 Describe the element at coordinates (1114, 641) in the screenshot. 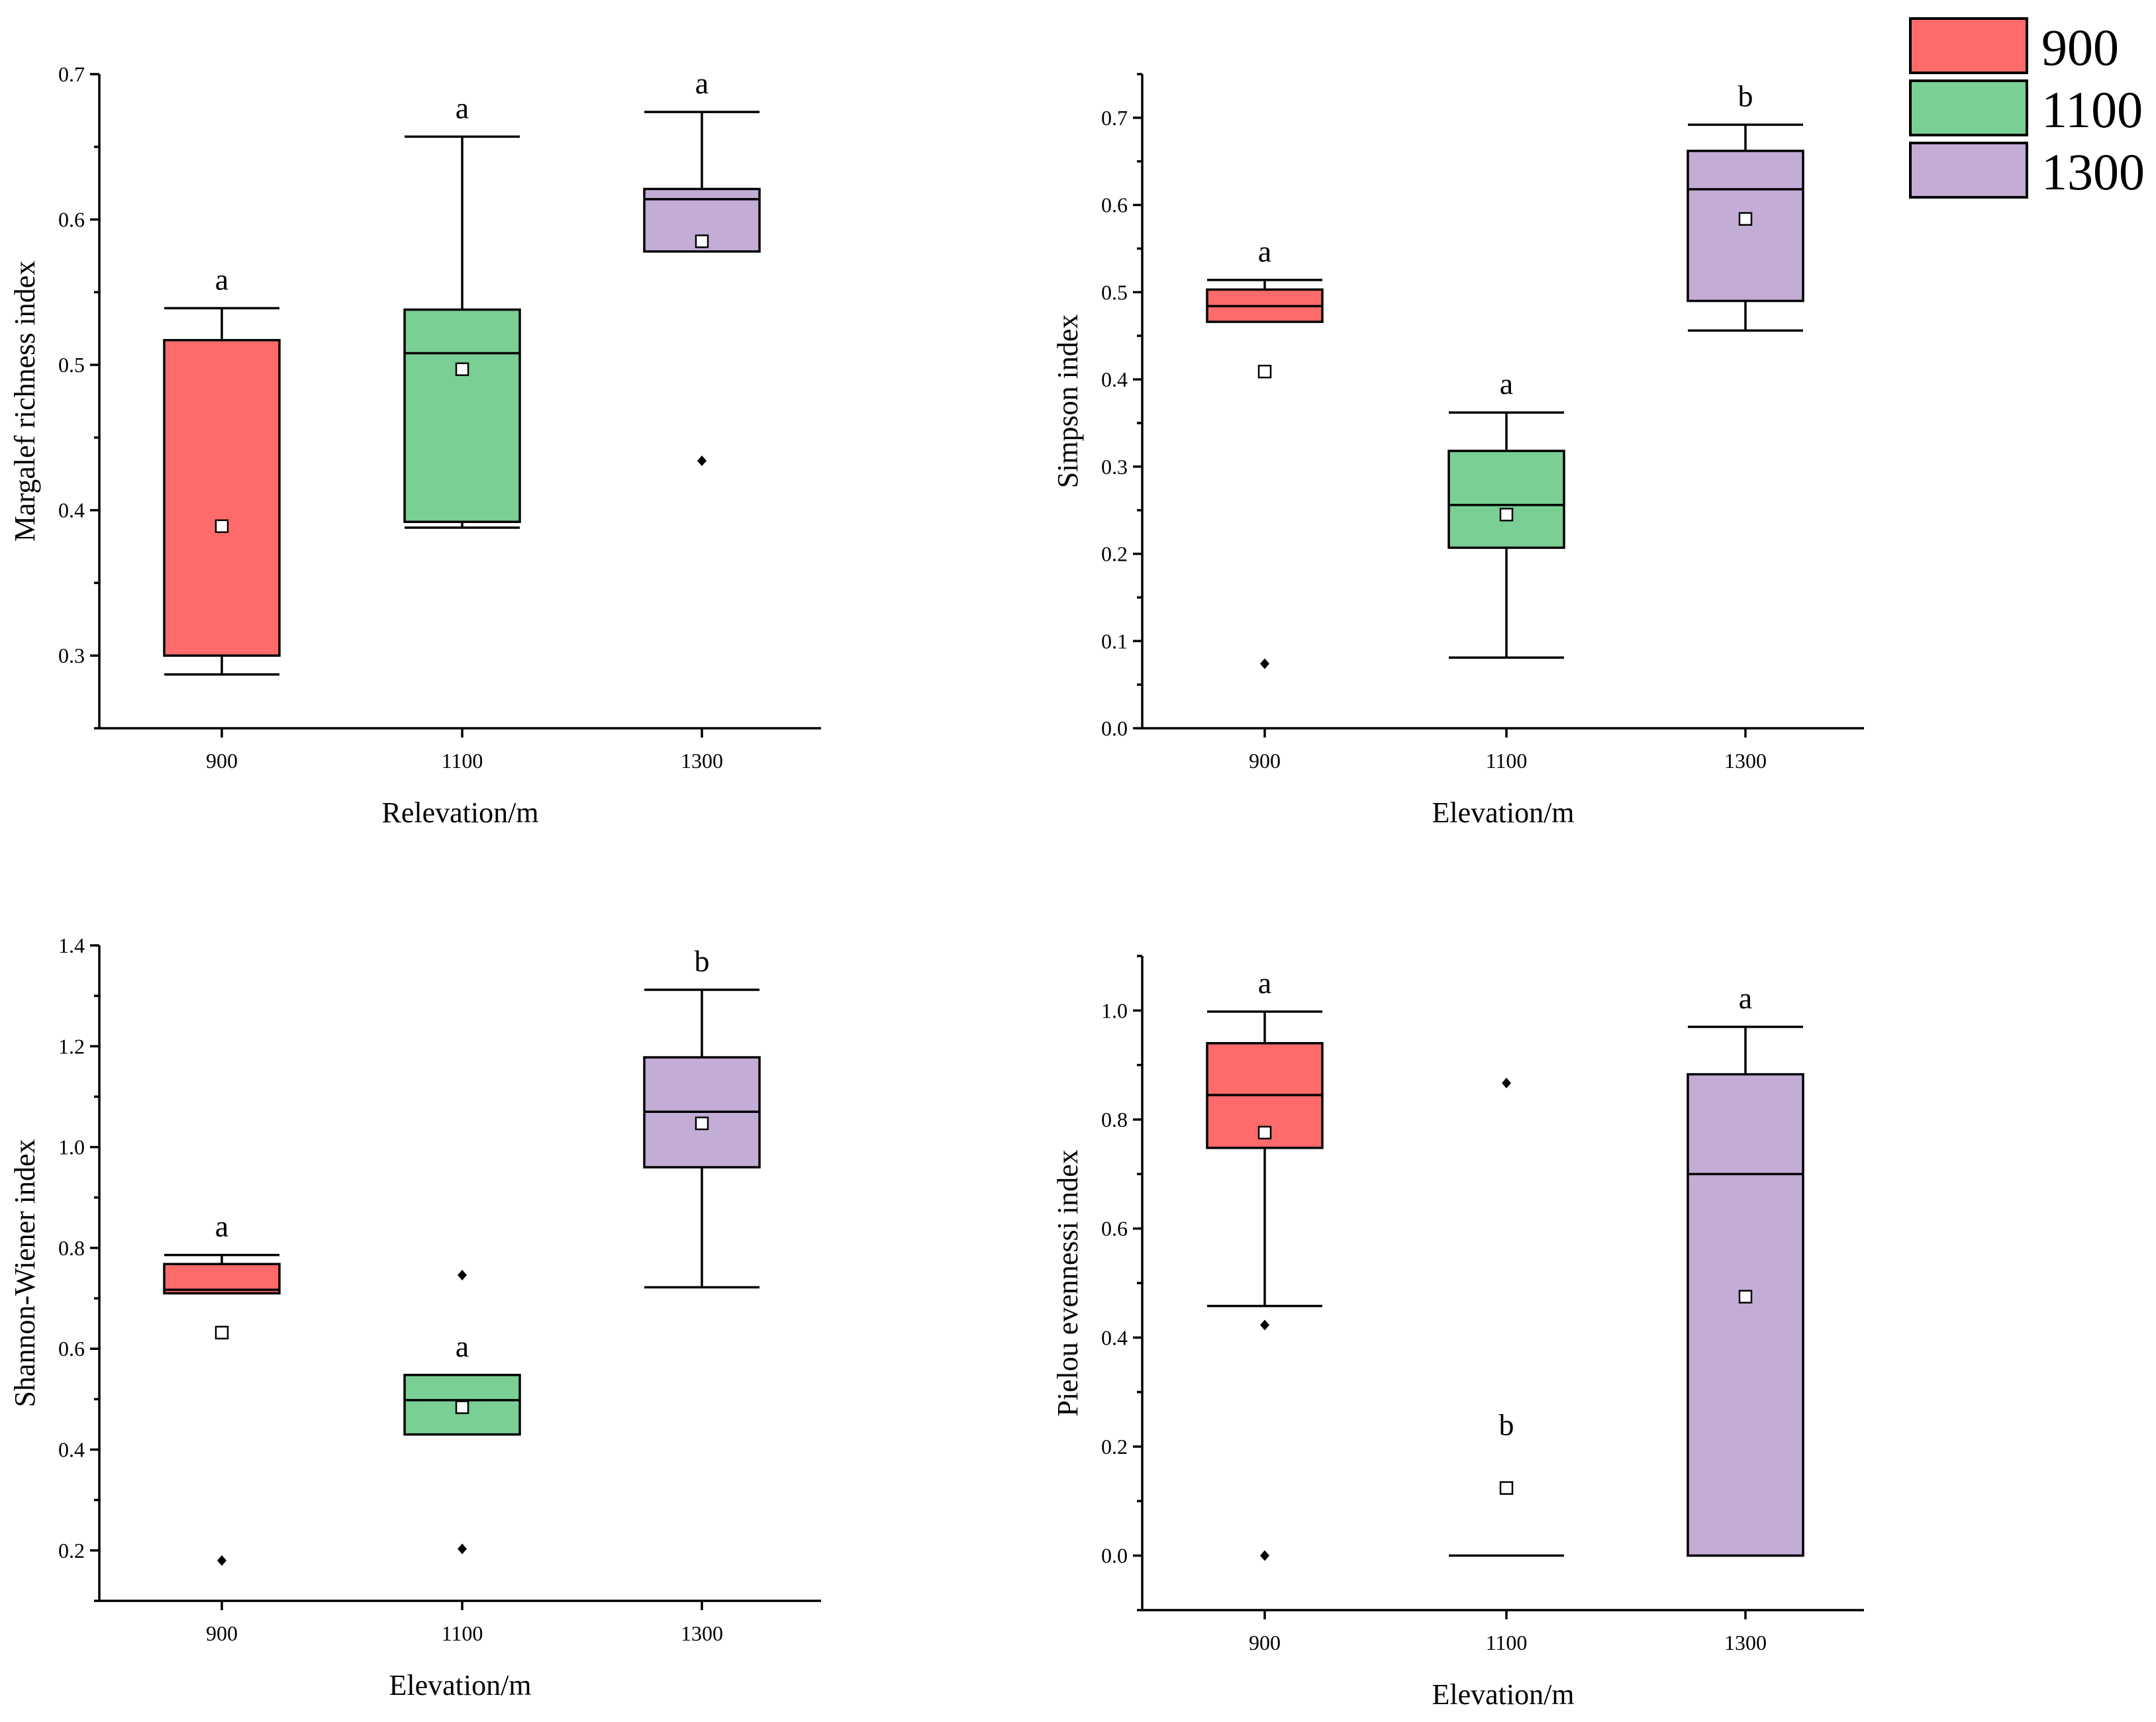

I see `y-tick-label: 0.1` at that location.